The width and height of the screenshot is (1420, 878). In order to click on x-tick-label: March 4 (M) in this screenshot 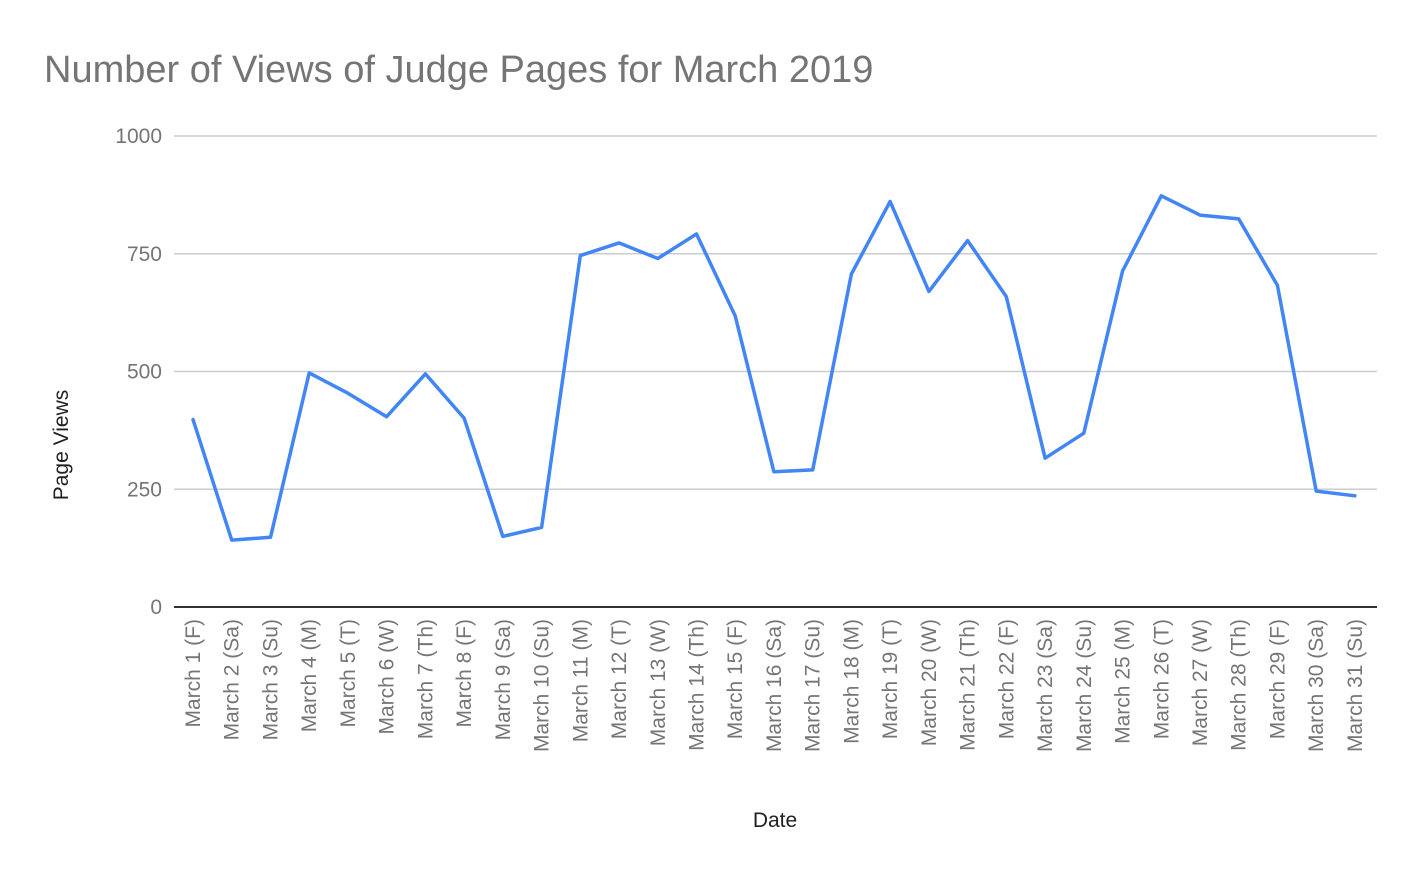, I will do `click(309, 675)`.